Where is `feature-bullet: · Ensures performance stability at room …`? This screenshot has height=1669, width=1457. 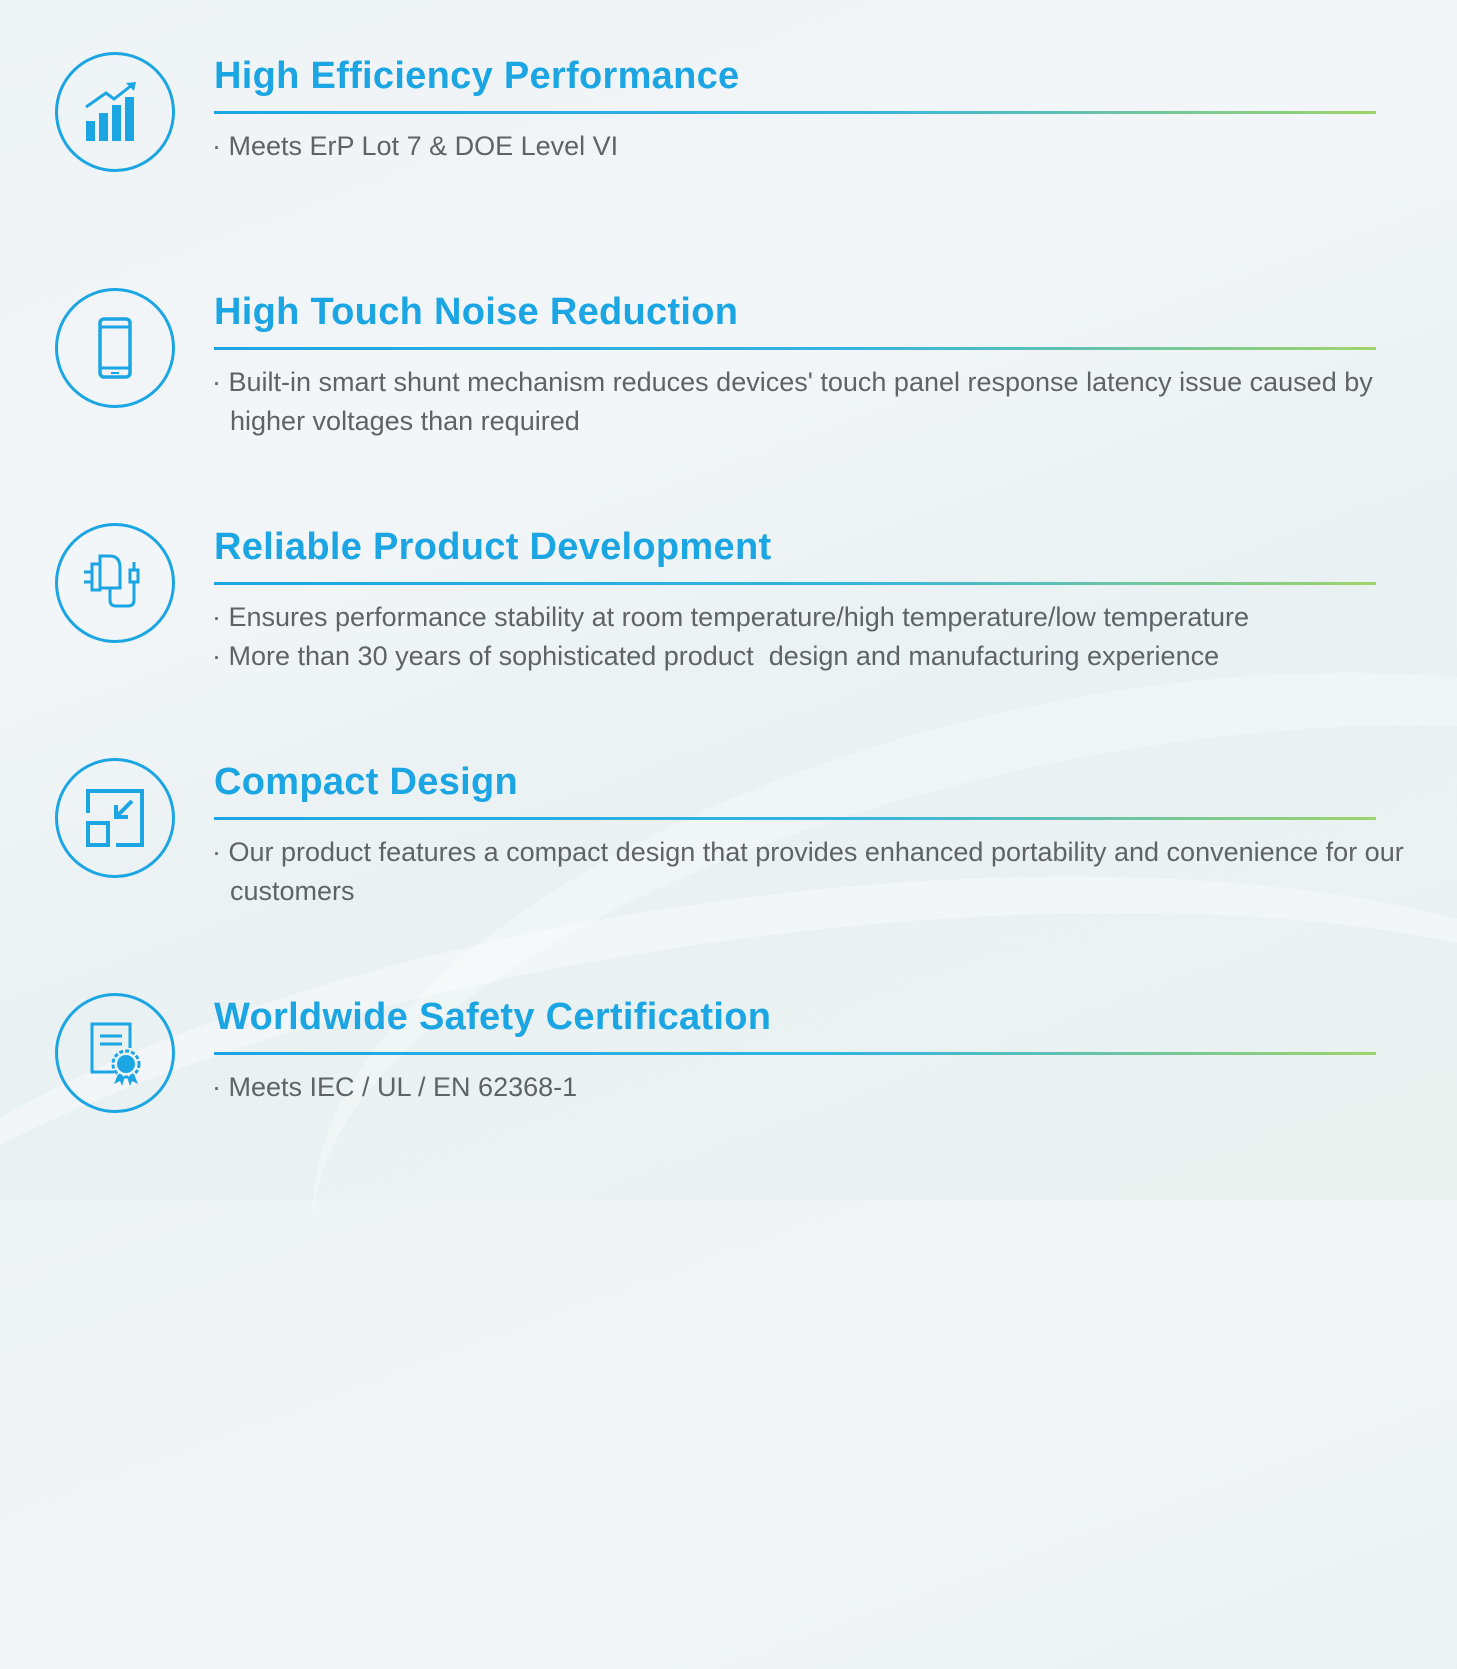
feature-bullet: · Ensures performance stability at room … is located at coordinates (730, 617).